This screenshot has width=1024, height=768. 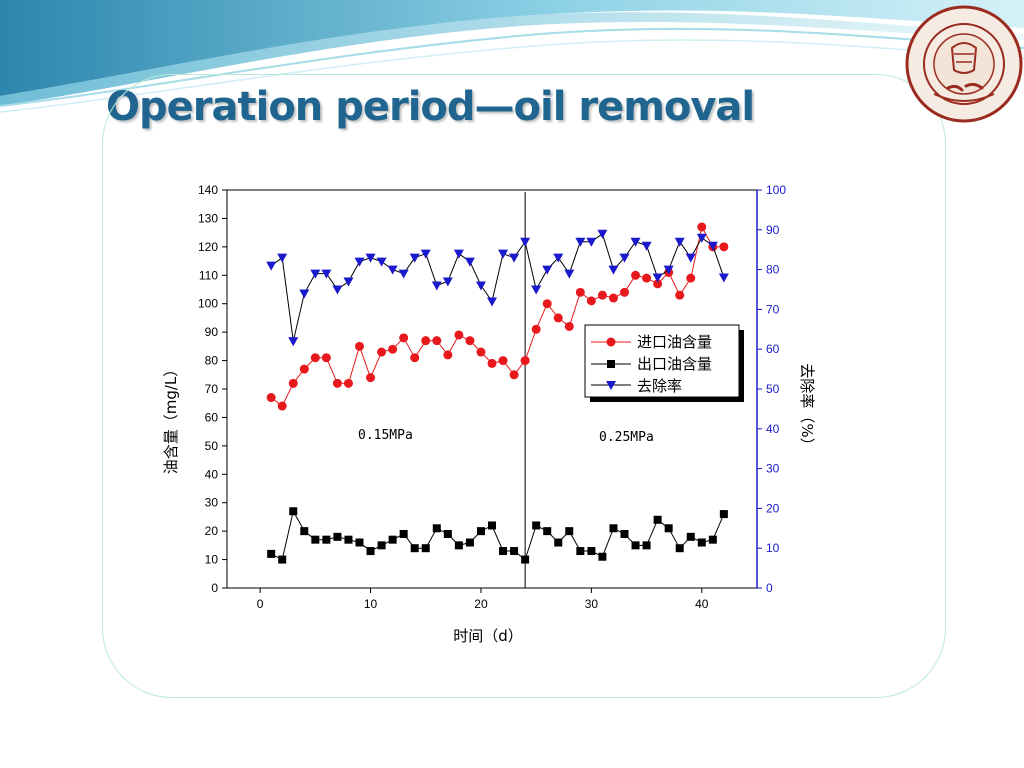 I want to click on legend-item-outlet: 出口油含量, so click(x=651, y=364).